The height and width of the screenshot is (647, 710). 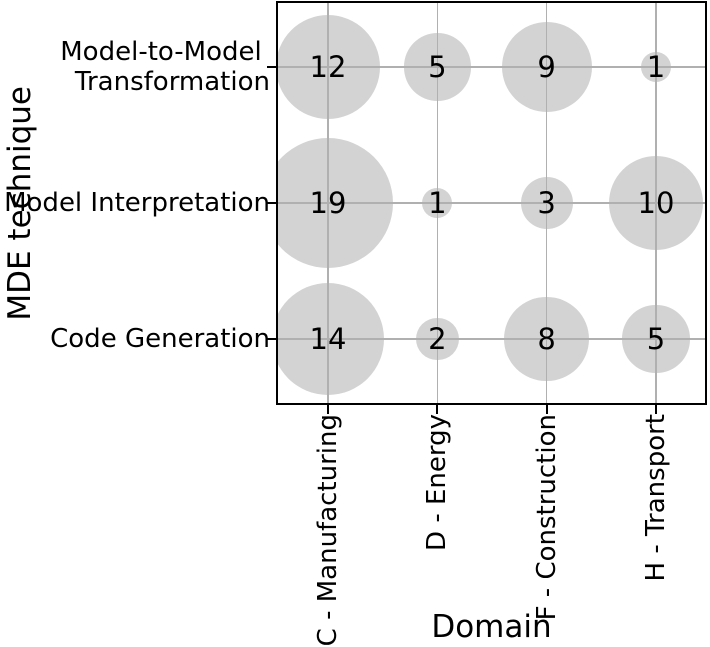 I want to click on bubble-value: 10, so click(x=656, y=203).